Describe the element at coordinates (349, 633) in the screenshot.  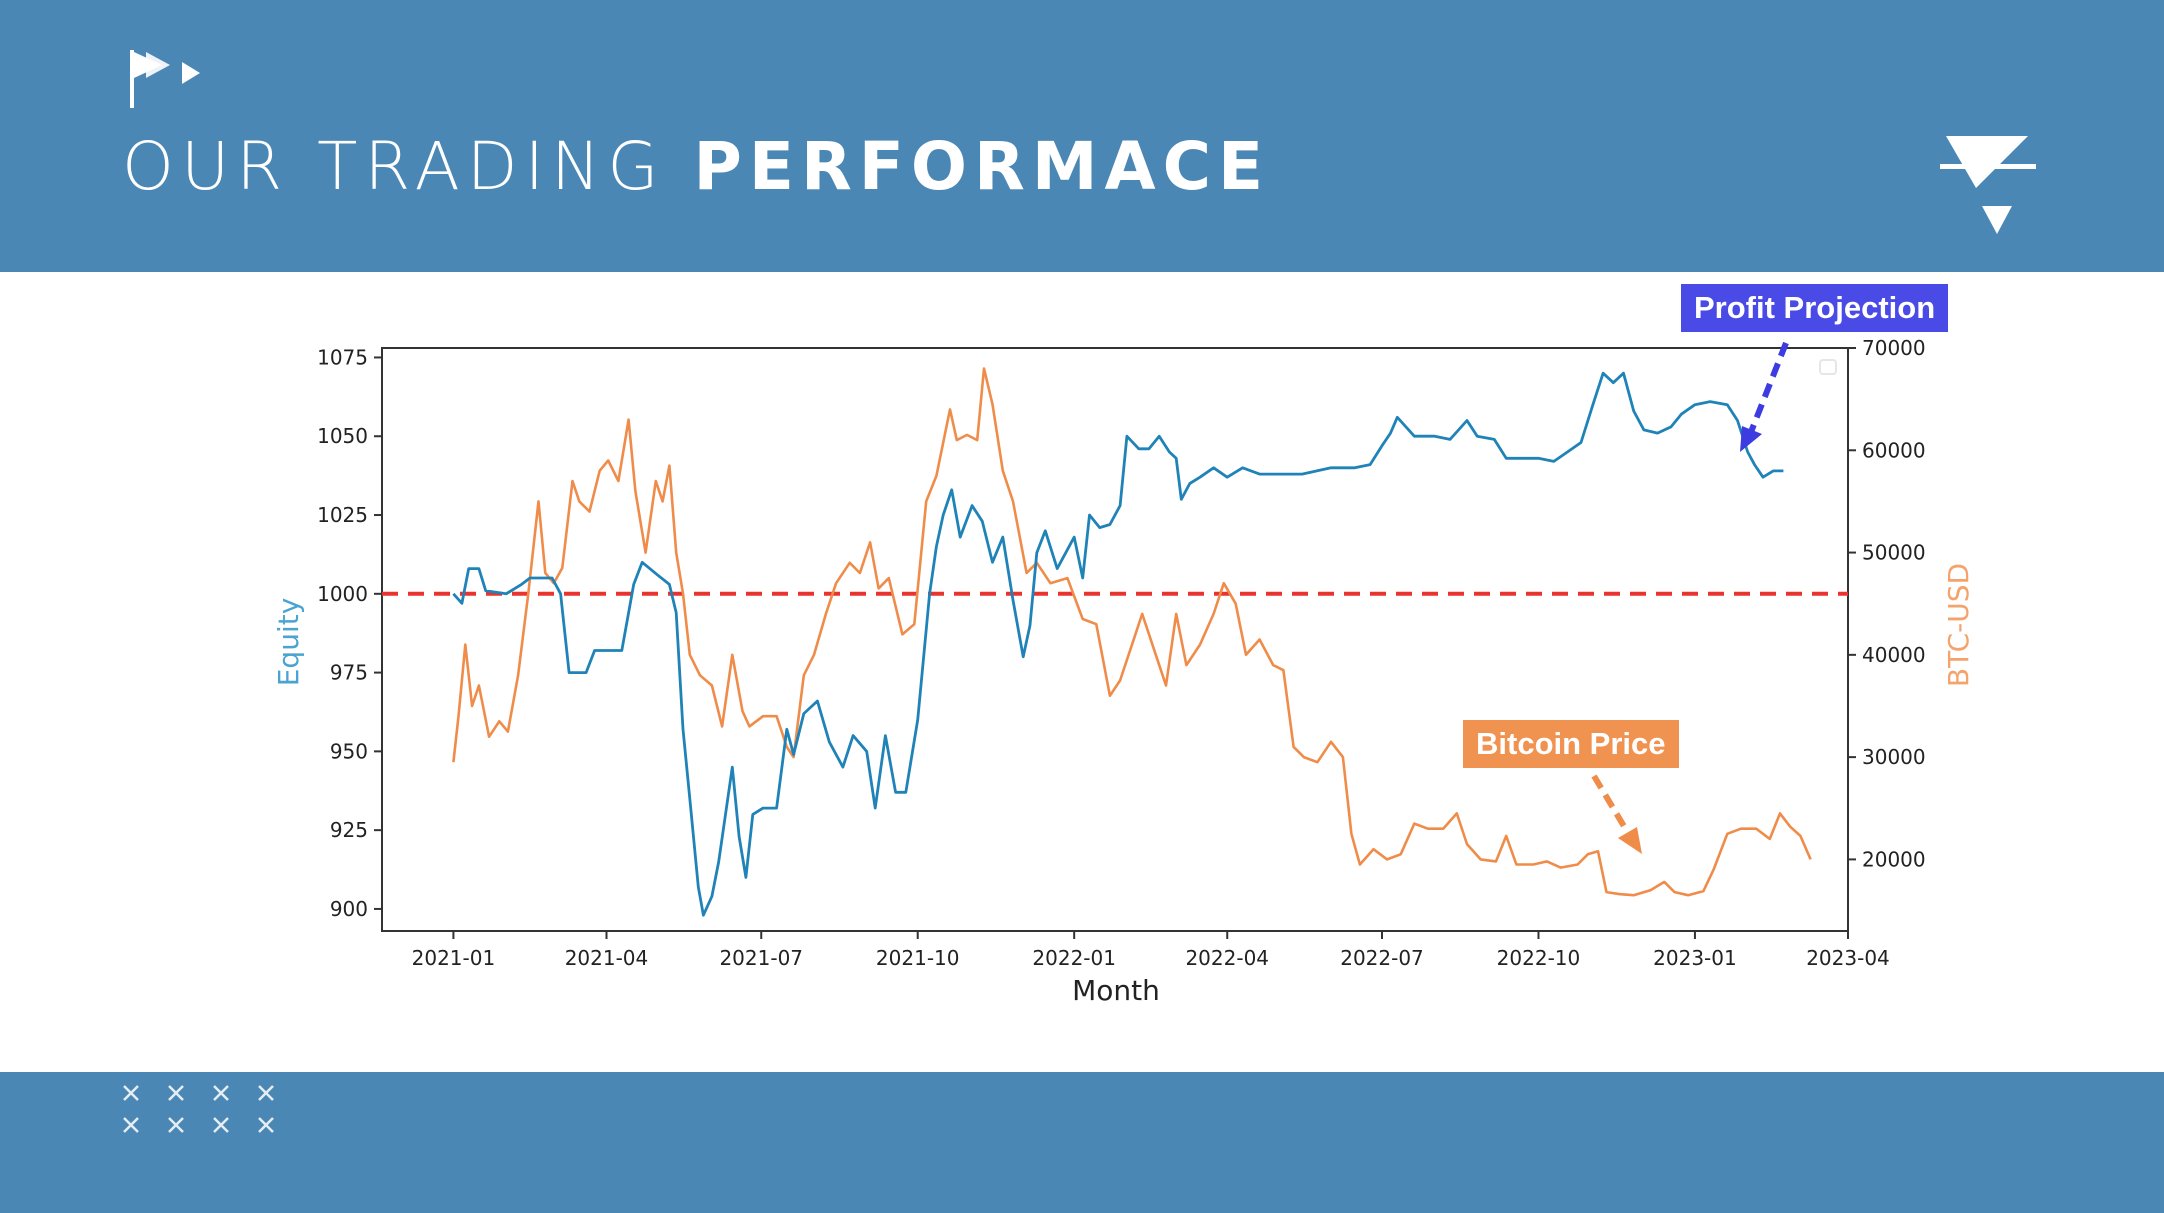
I see `left-axis-ticks: 900 925 950 975 1000 1025 1050 1075` at that location.